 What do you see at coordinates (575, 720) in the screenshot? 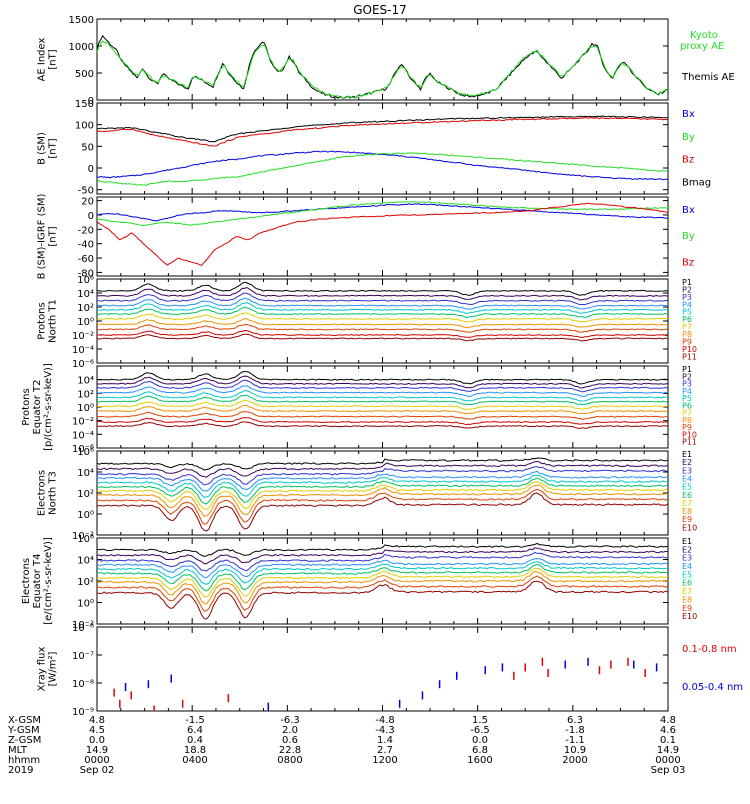
I see `footer-value: 6.3` at bounding box center [575, 720].